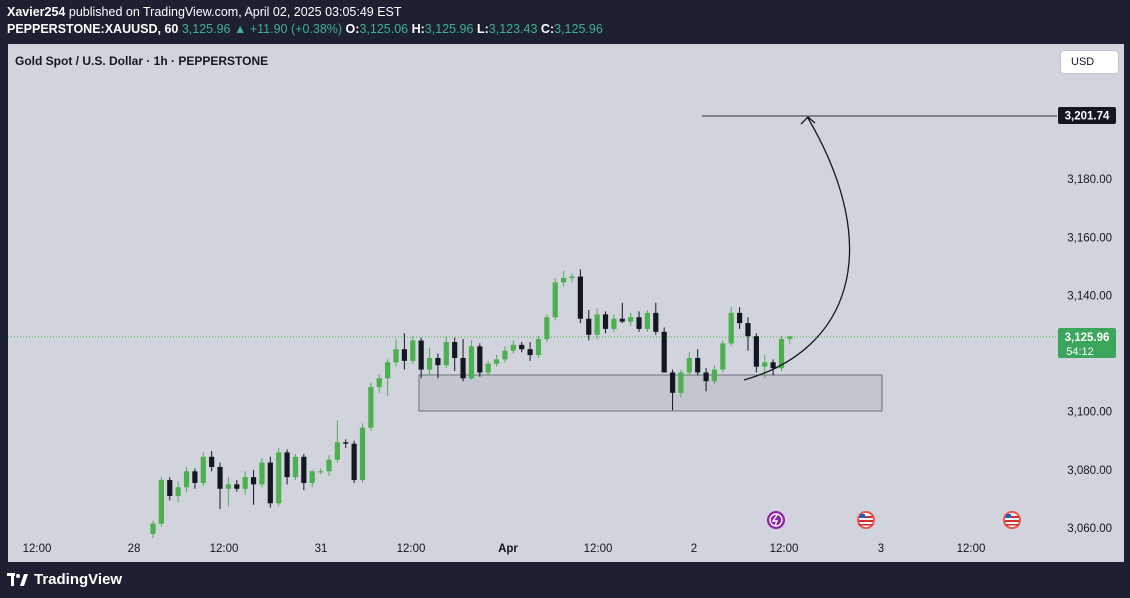 This screenshot has width=1130, height=598. Describe the element at coordinates (240, 29) in the screenshot. I see `up-triangle-icon: ▲` at that location.